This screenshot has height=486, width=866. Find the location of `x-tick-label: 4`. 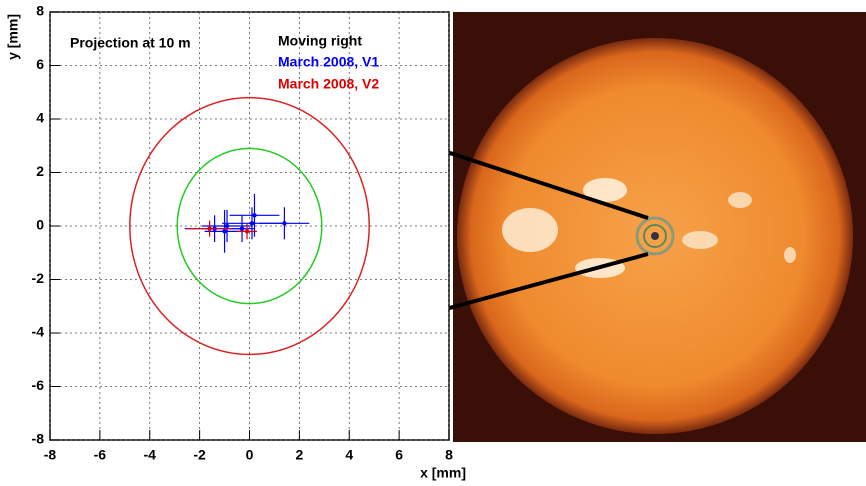

x-tick-label: 4 is located at coordinates (349, 455).